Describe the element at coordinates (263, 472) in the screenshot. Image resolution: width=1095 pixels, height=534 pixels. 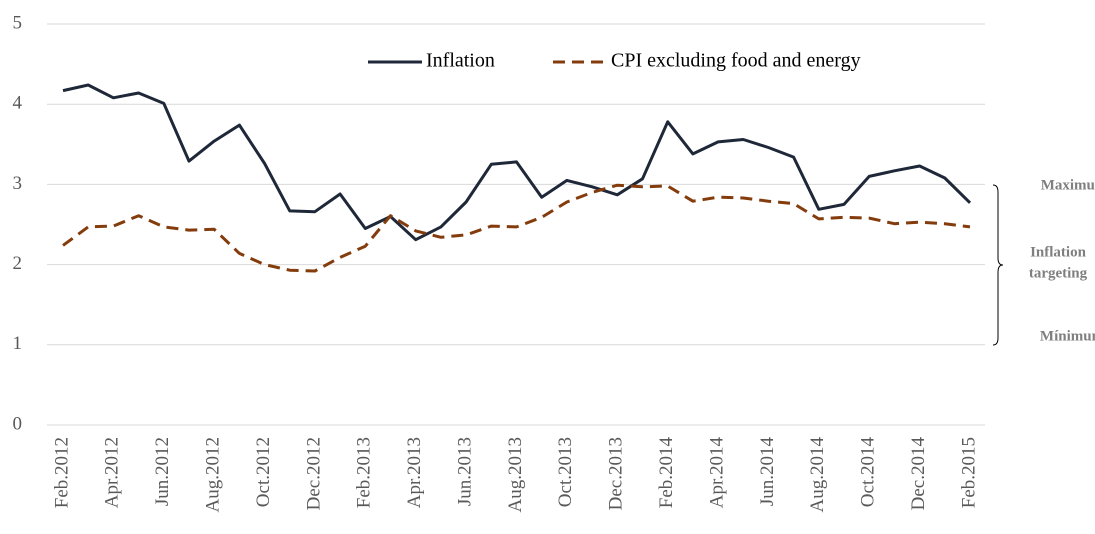
I see `x-tick-label: Oct.2012` at that location.